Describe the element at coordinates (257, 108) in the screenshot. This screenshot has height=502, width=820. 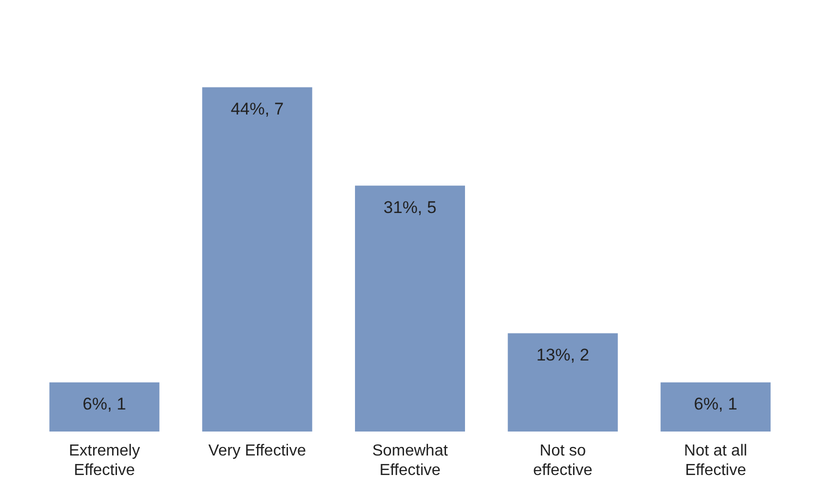
I see `data-label: 44%, 7` at that location.